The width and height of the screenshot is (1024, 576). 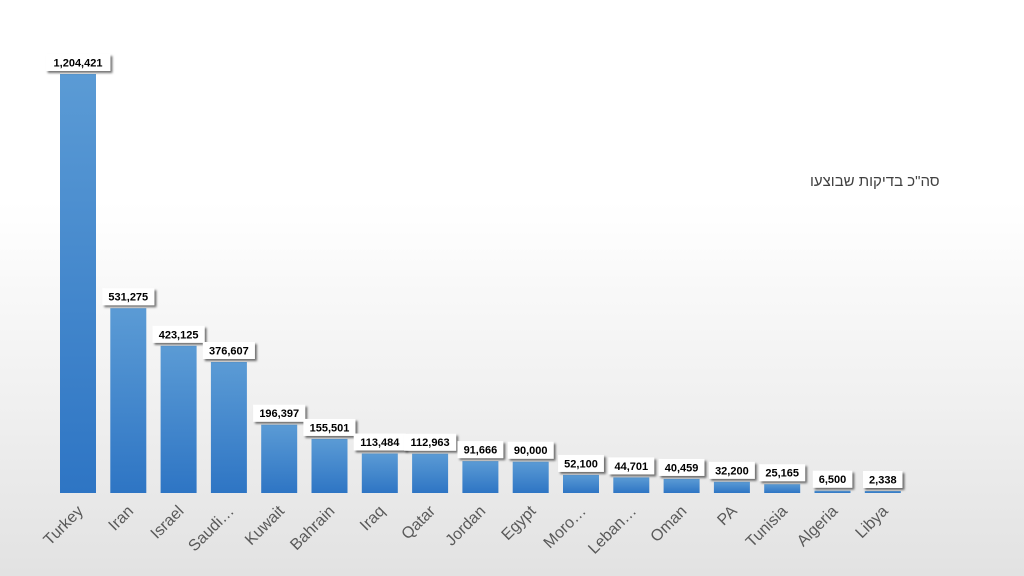 I want to click on value-label-4: 196,397, so click(x=279, y=414).